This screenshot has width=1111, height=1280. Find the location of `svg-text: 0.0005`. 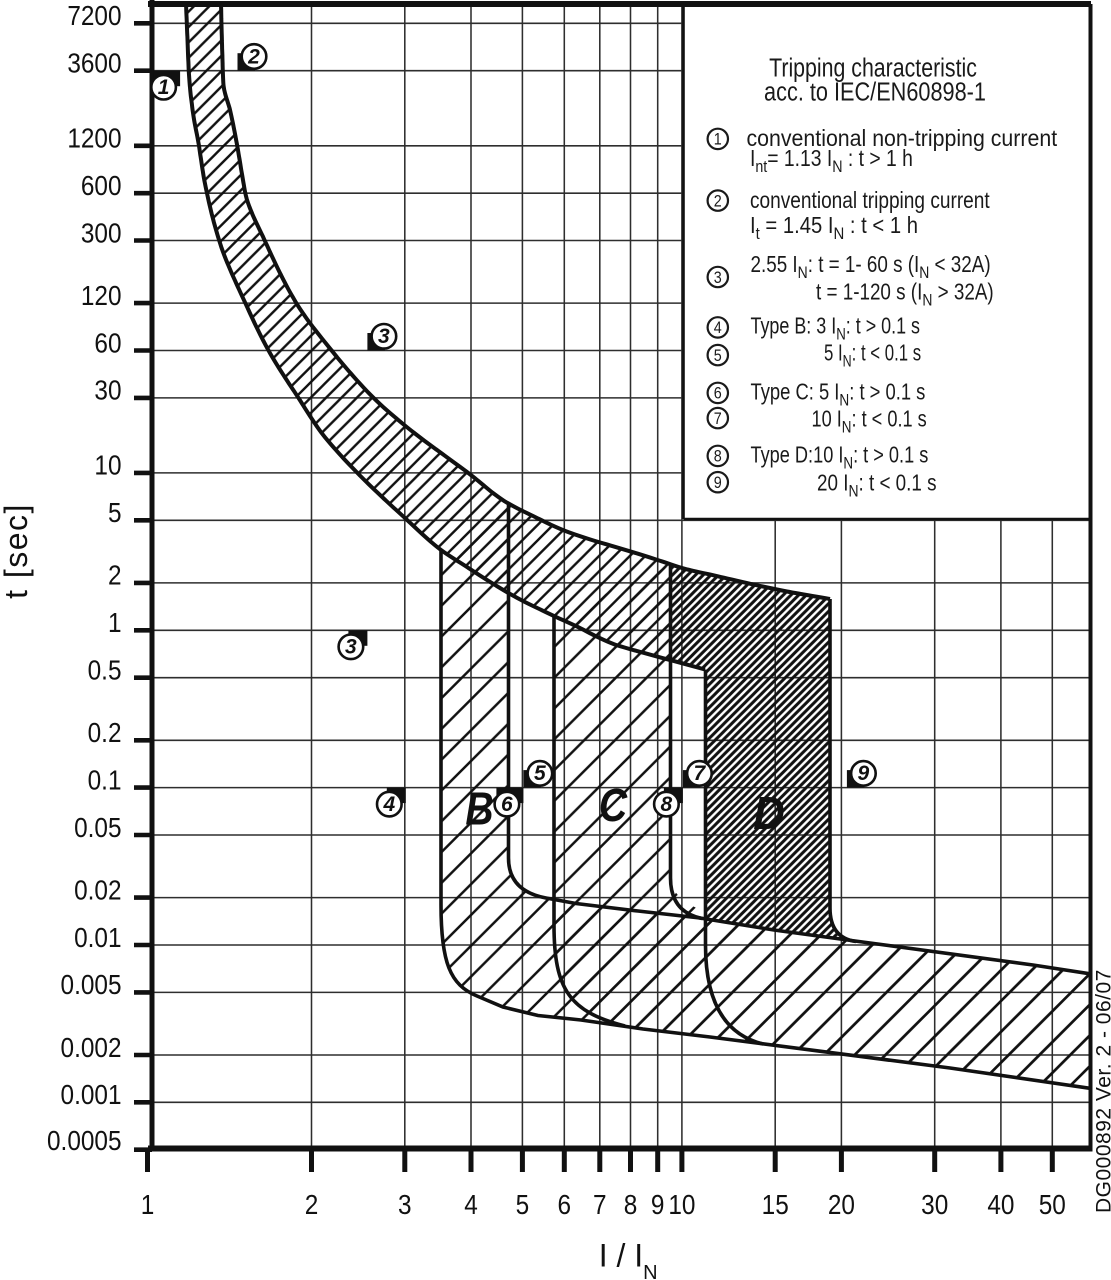

svg-text: 0.0005 is located at coordinates (84, 1140).